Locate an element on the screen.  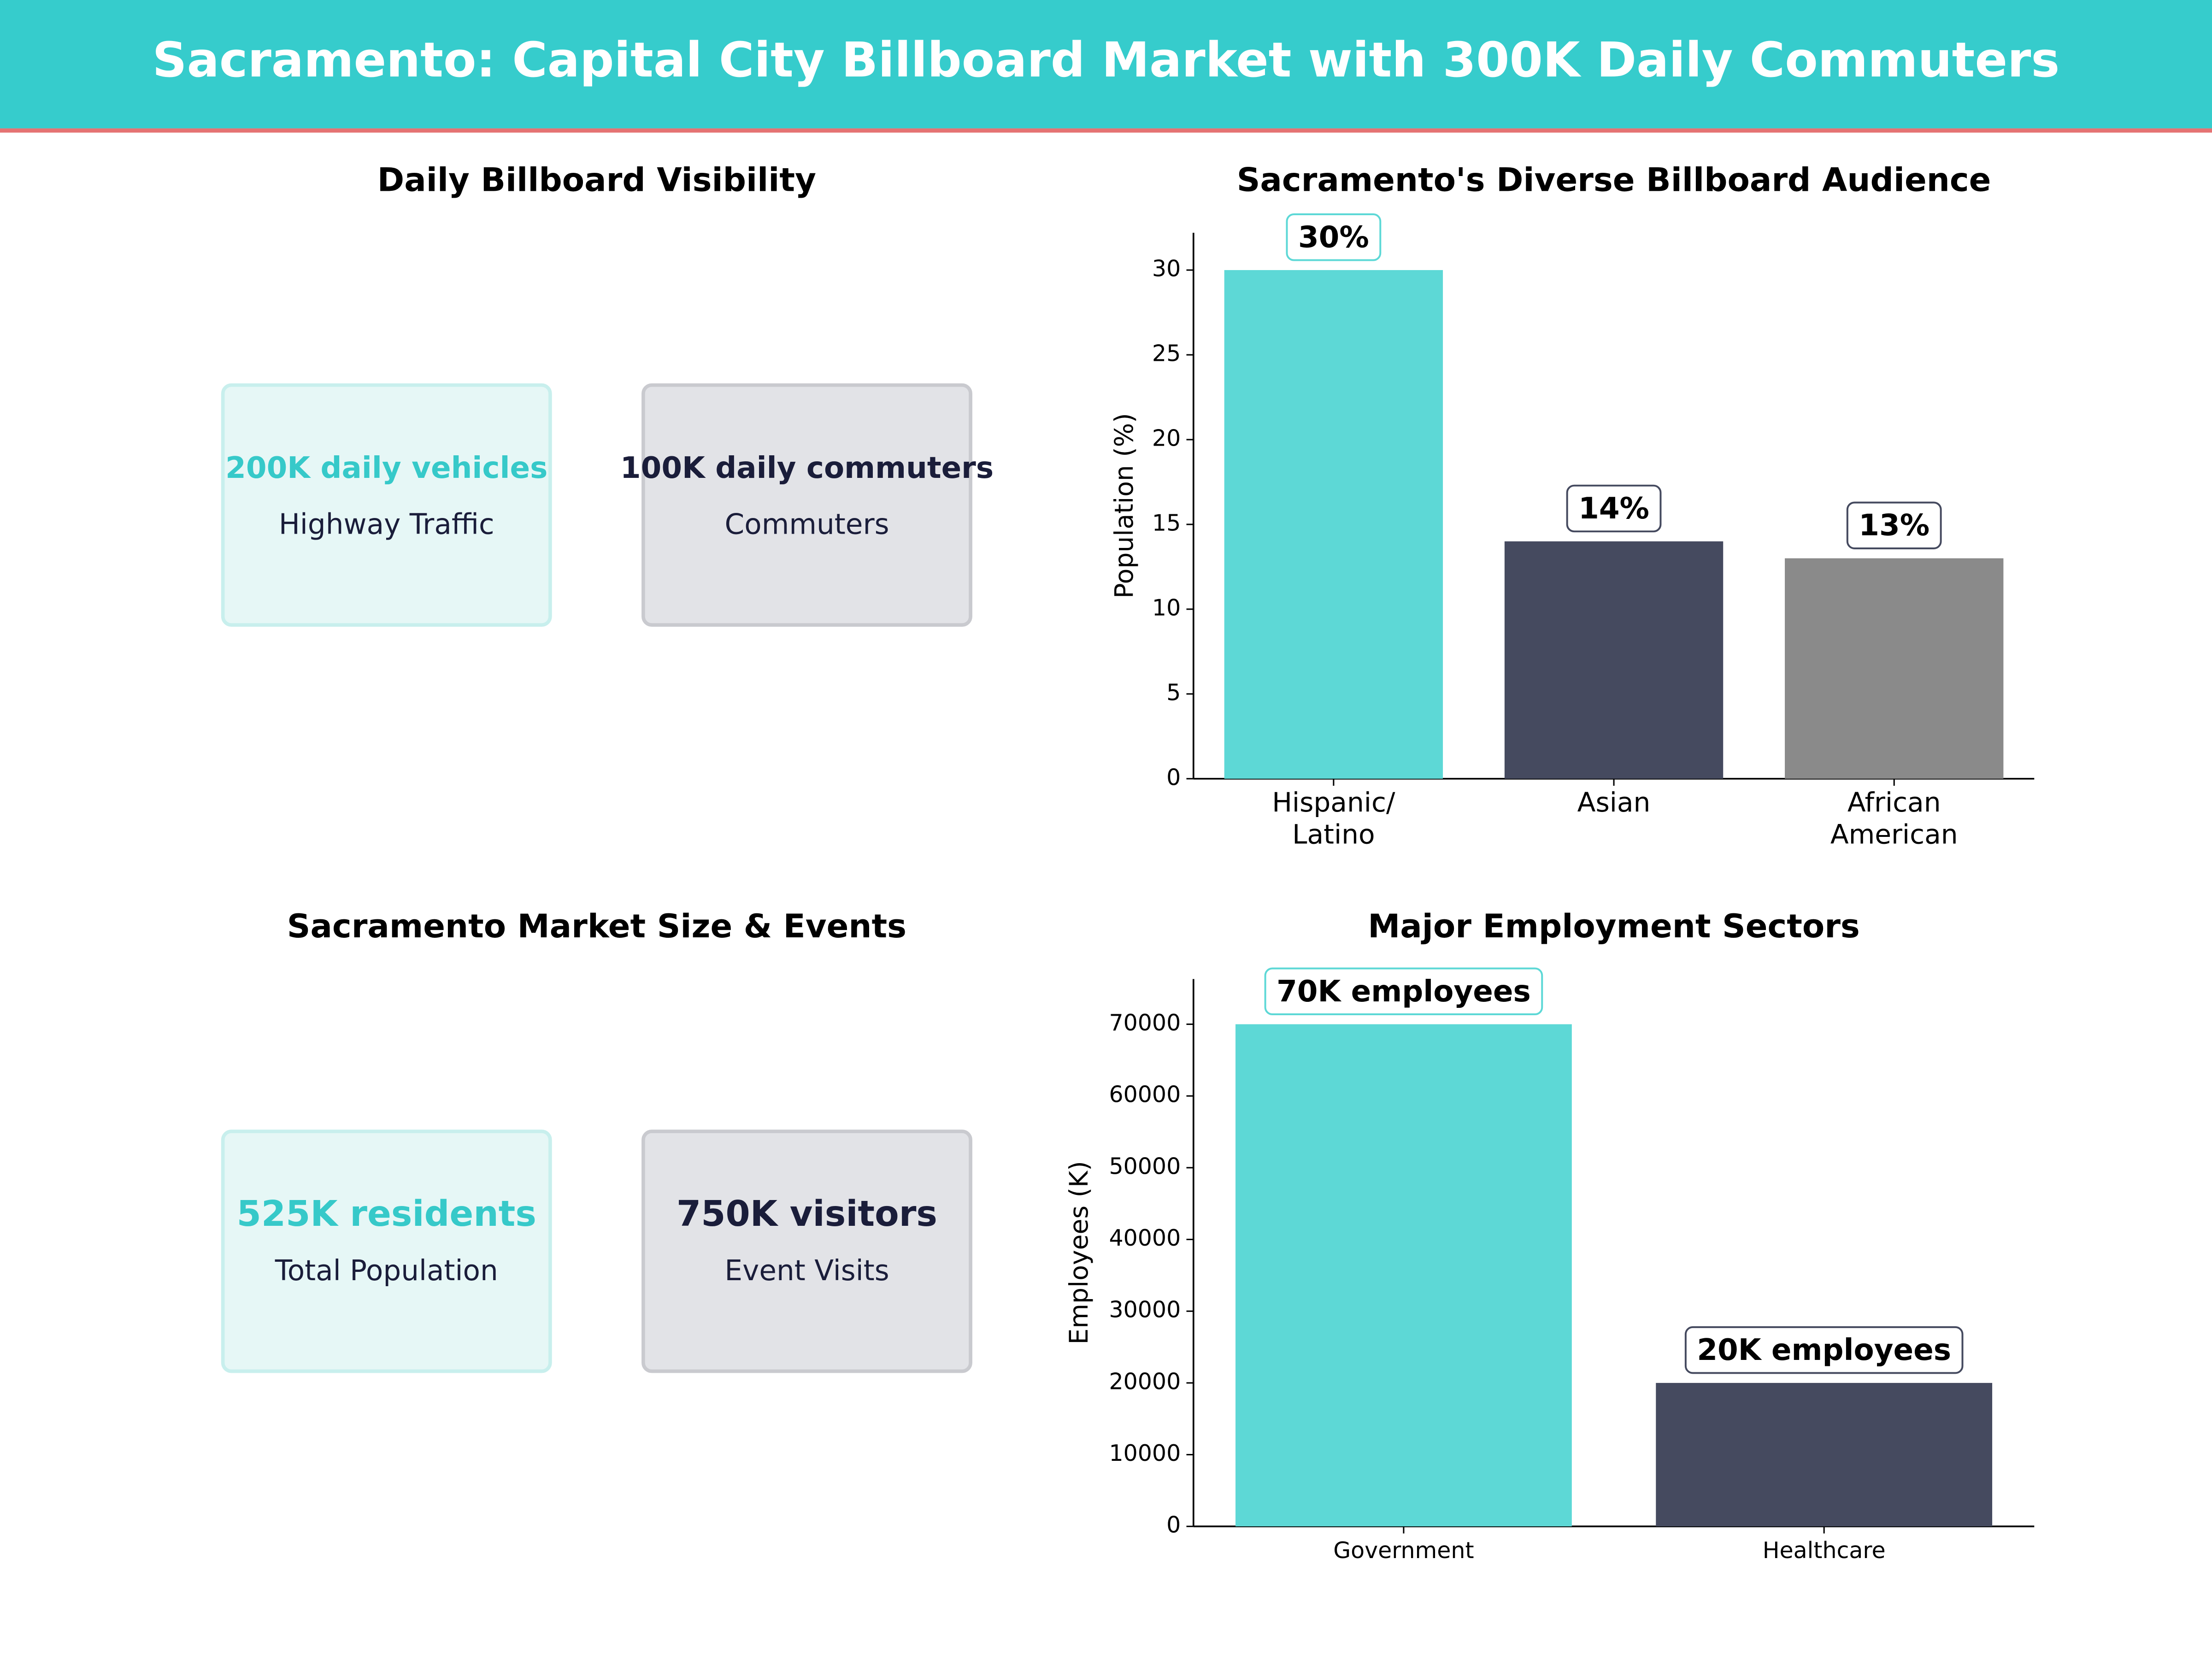
x-tick-label: Government is located at coordinates (1403, 1550).